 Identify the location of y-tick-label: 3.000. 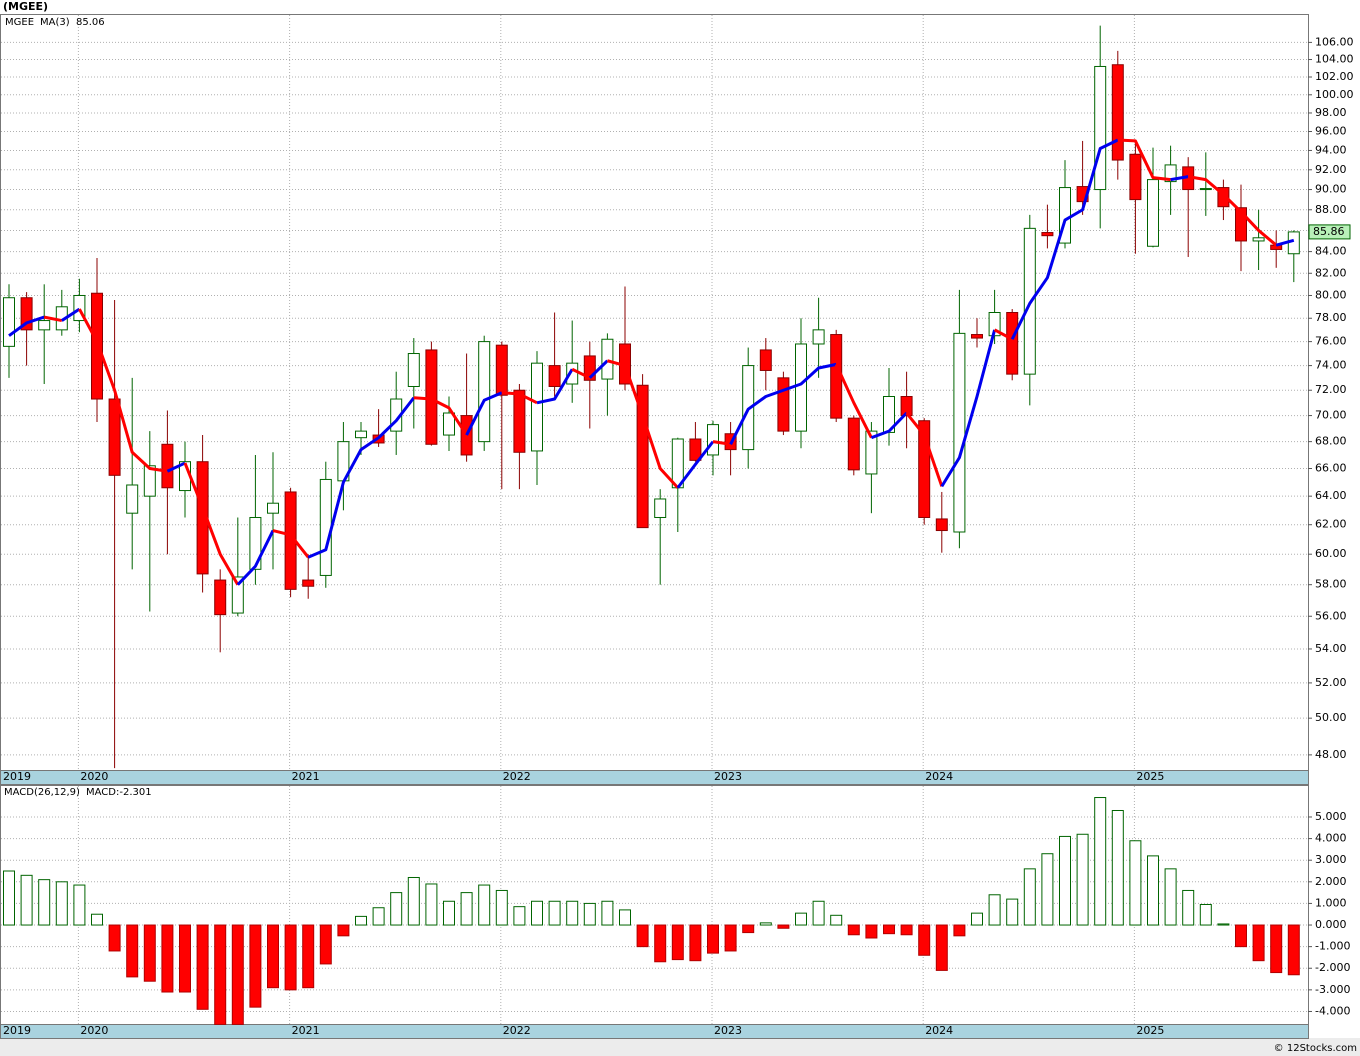
(1331, 859).